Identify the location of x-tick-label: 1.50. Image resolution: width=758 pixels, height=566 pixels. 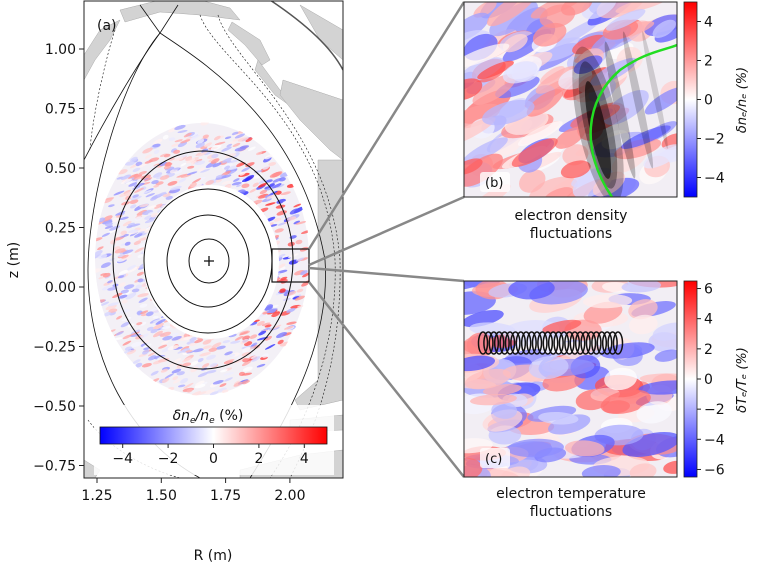
(161, 496).